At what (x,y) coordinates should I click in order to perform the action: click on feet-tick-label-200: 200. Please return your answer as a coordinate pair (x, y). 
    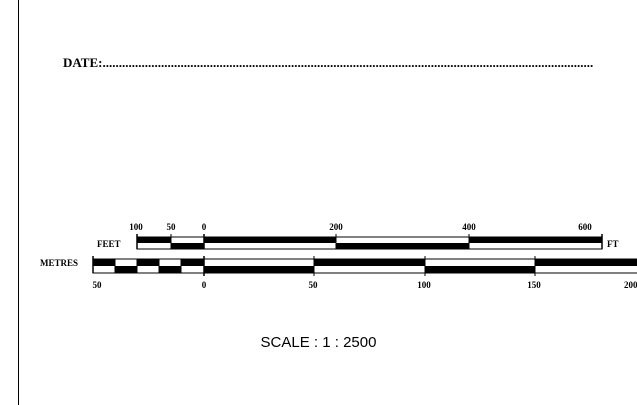
    Looking at the image, I should click on (336, 227).